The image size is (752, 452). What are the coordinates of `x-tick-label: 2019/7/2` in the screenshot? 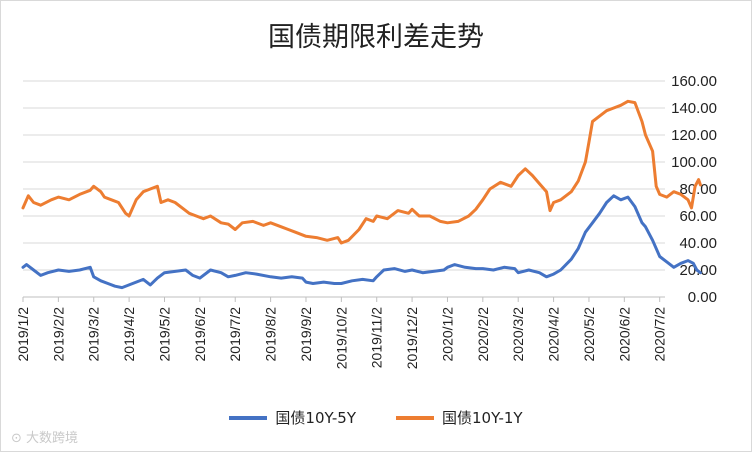 It's located at (235, 334).